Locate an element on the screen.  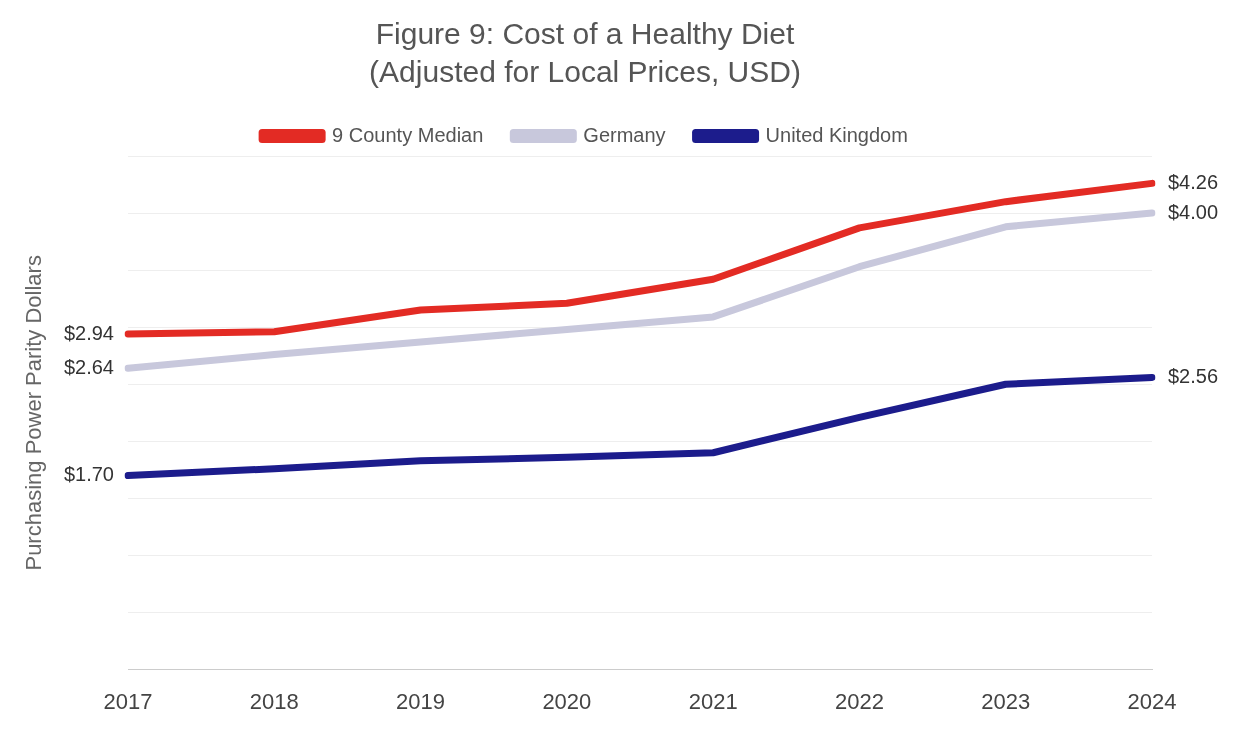
chart-title: Figure 9: Cost of a Healthy Diet is located at coordinates (585, 34).